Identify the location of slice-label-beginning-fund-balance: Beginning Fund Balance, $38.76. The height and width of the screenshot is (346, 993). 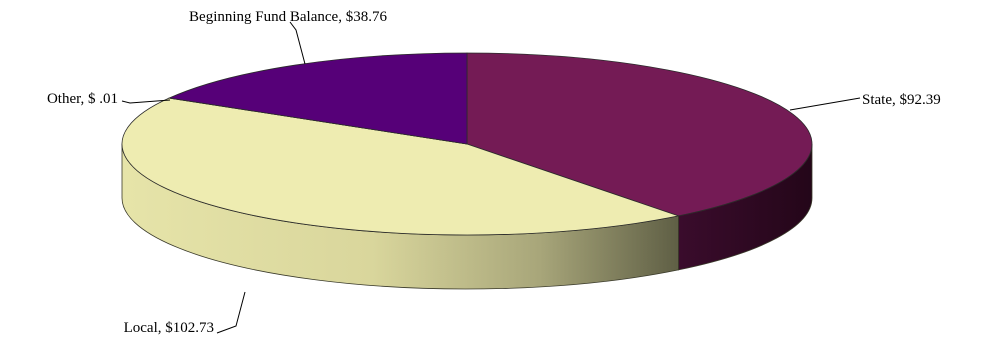
(288, 17).